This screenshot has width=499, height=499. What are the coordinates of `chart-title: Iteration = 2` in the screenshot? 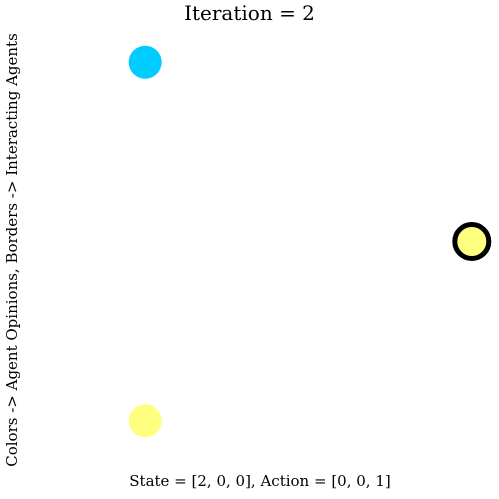 It's located at (249, 13).